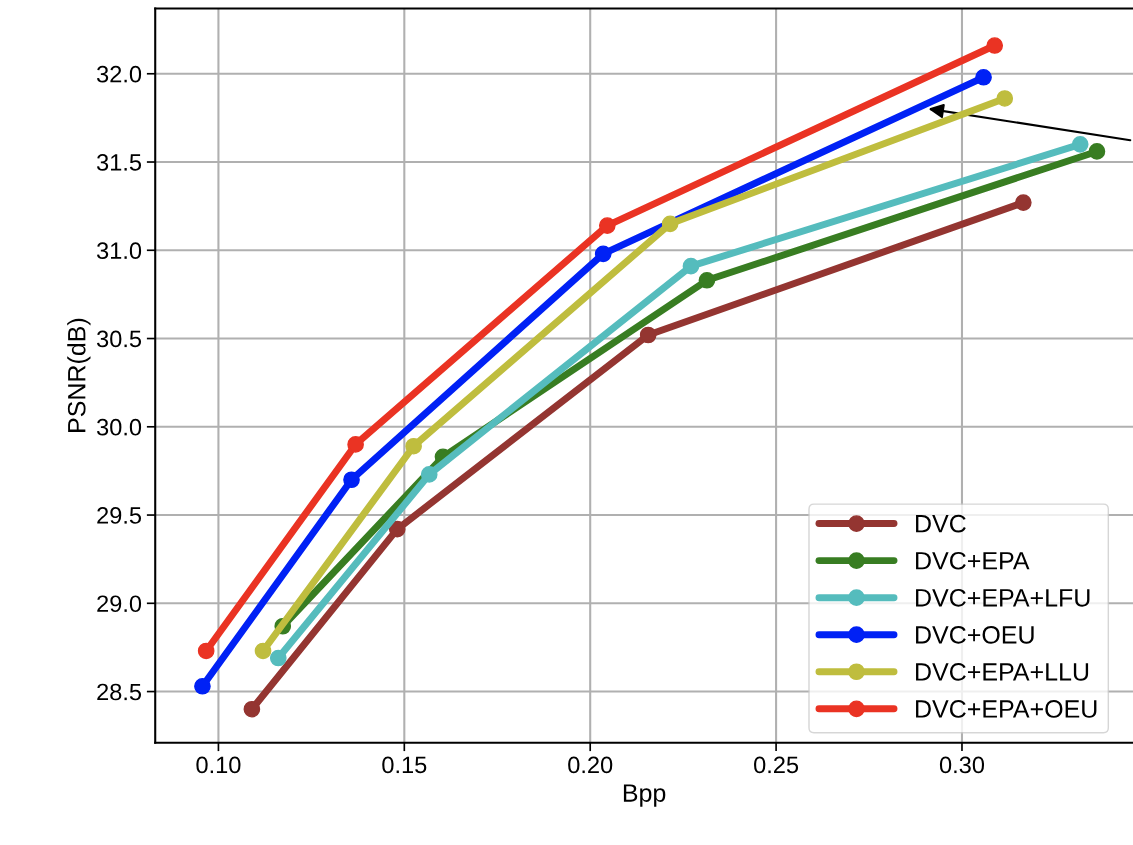 This screenshot has width=1133, height=845. What do you see at coordinates (119, 692) in the screenshot?
I see `y-tick-label: 28.5` at bounding box center [119, 692].